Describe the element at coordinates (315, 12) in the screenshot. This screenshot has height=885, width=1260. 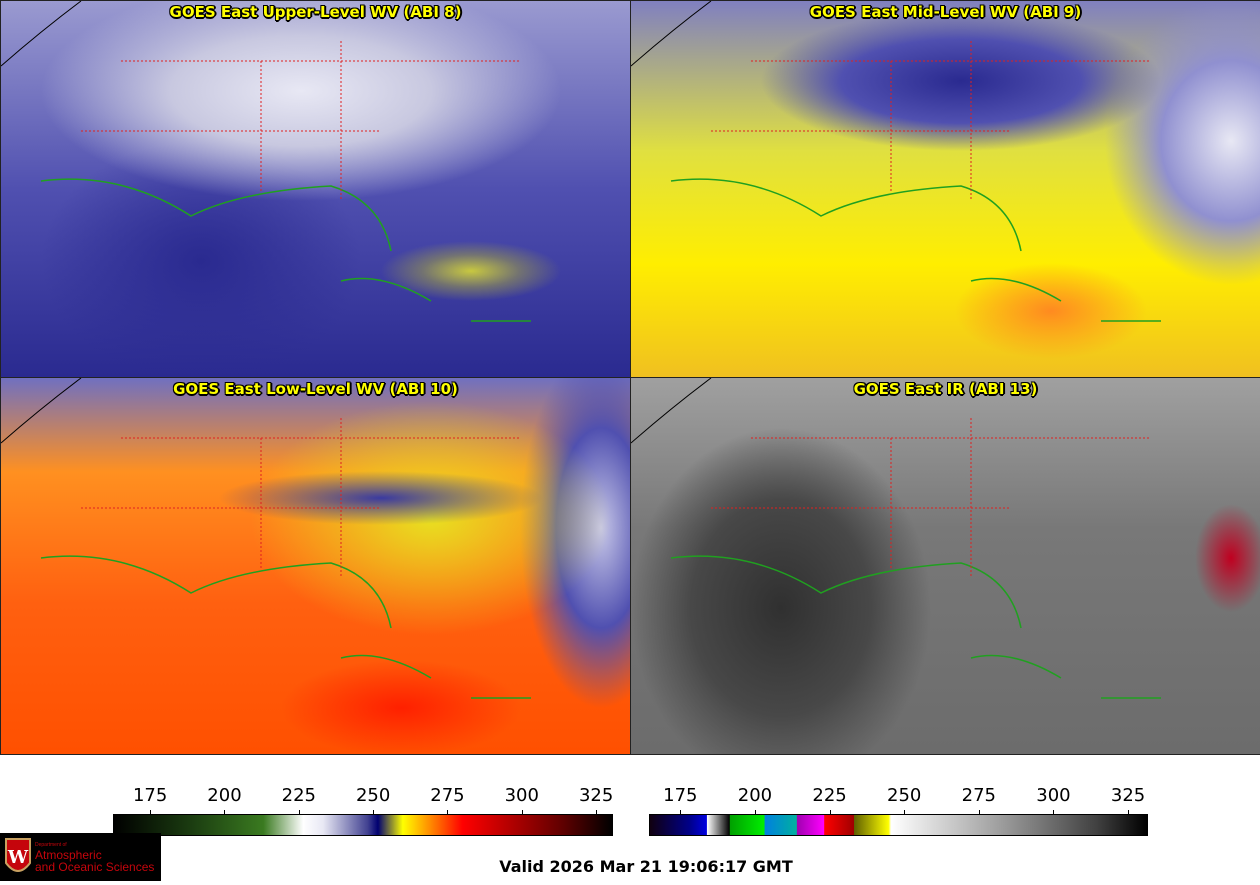
I see `panel-title: GOES East Upper-Level WV (ABI 8)` at that location.